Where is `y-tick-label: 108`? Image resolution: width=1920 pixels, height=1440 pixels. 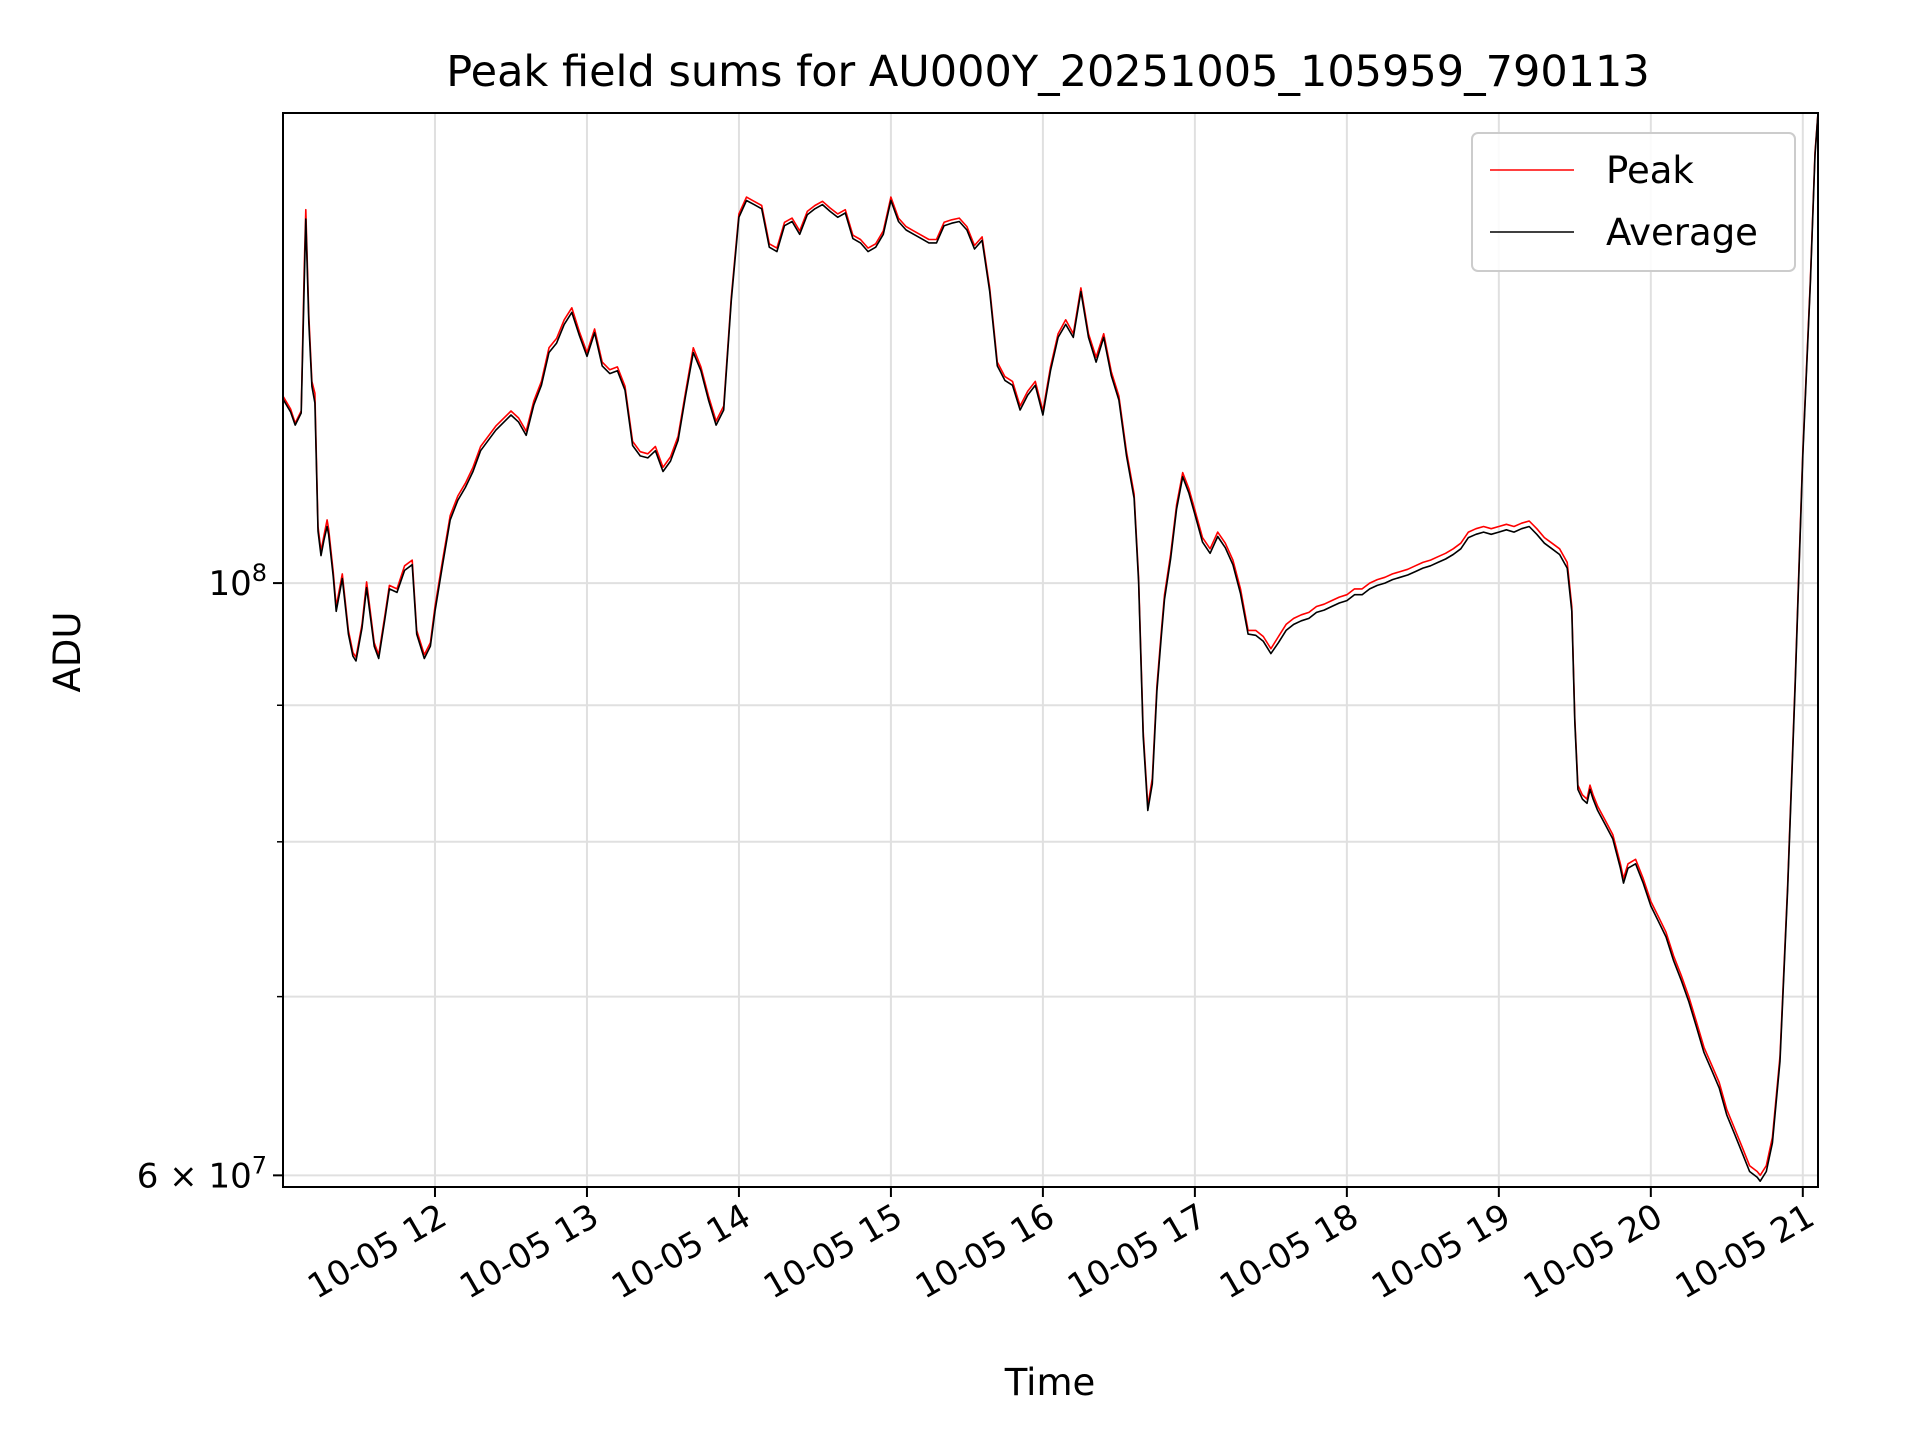 y-tick-label: 108 is located at coordinates (237, 581).